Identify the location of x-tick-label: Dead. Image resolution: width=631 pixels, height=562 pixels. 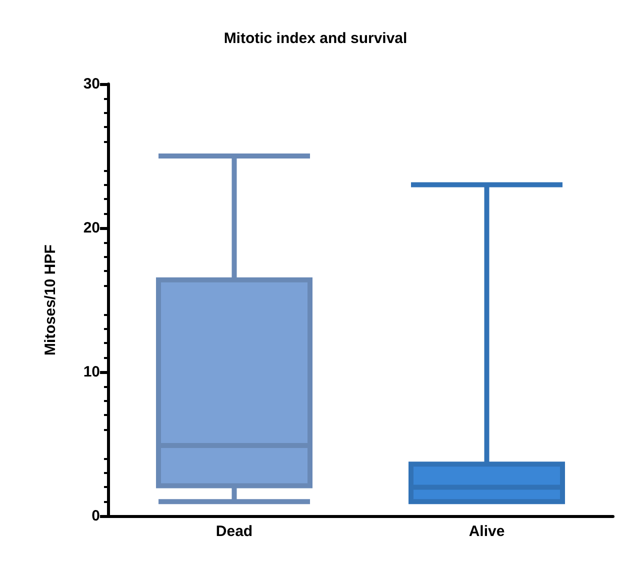
(234, 531).